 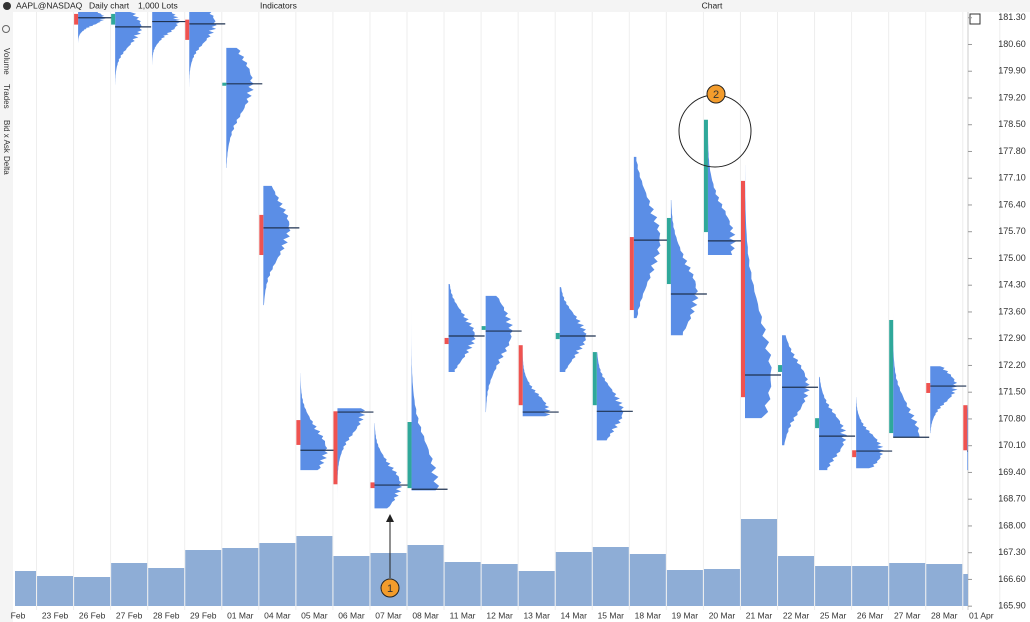 What do you see at coordinates (796, 615) in the screenshot?
I see `x-tick-label: 22 Mar` at bounding box center [796, 615].